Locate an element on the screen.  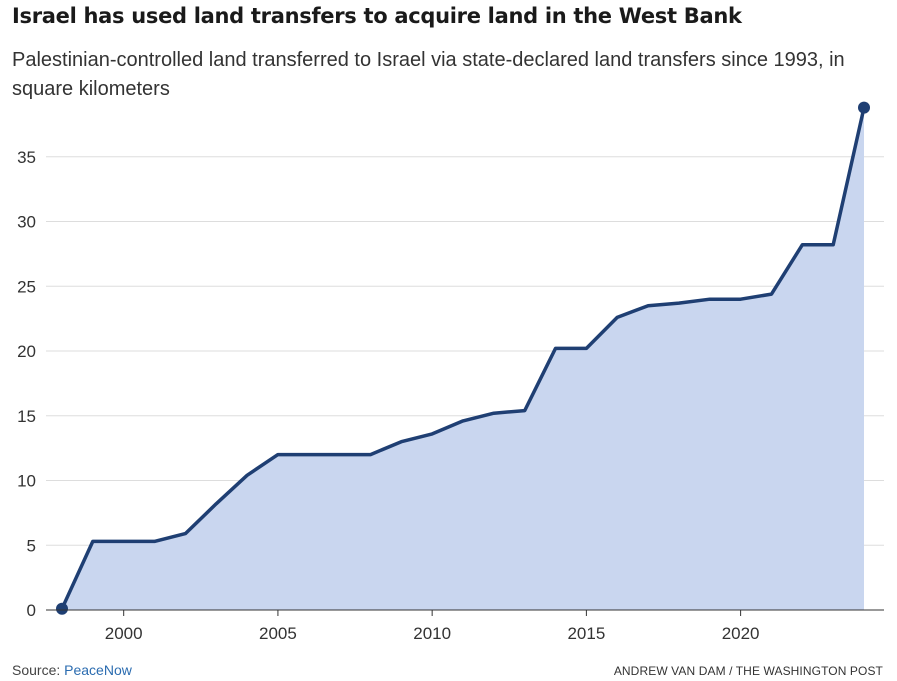
y-tick-label: 15 is located at coordinates (26, 416).